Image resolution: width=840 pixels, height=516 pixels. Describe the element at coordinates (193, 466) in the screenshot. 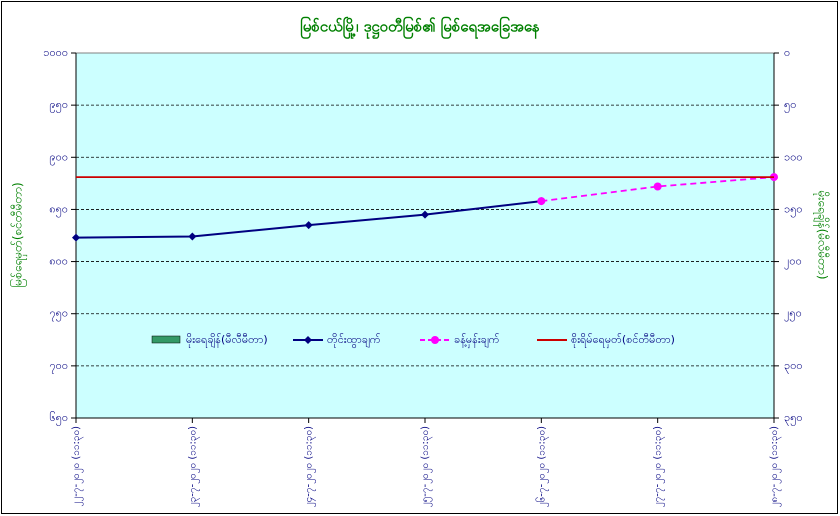

I see `x-tick-label: ၂၃-၇-၂၀၂၀ (၁၁:၃၀)` at that location.